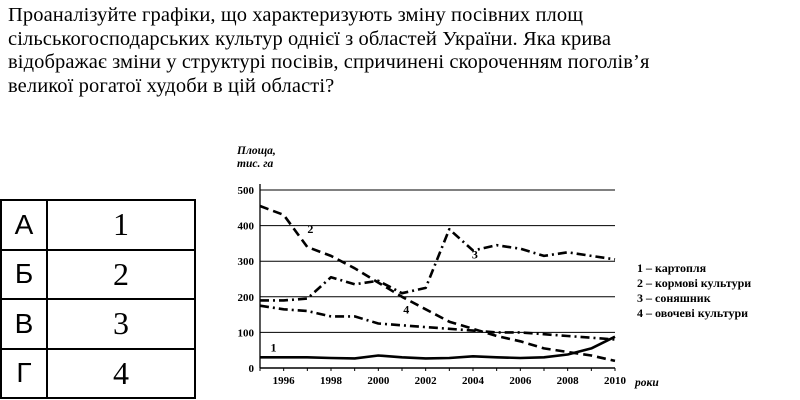 The height and width of the screenshot is (400, 800). Describe the element at coordinates (24, 274) in the screenshot. I see `answer-letter: Б` at that location.